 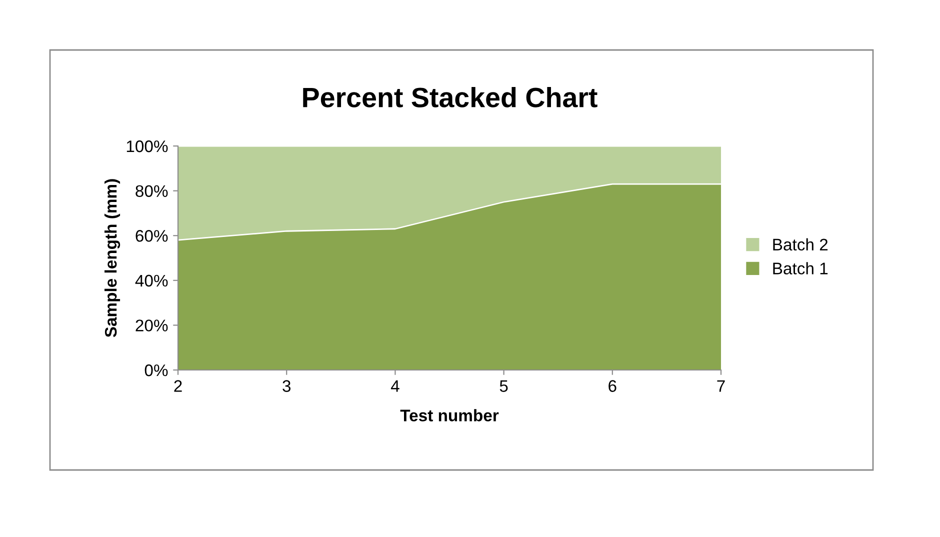 I want to click on y-axis-title: Sample length (mm), so click(x=112, y=258).